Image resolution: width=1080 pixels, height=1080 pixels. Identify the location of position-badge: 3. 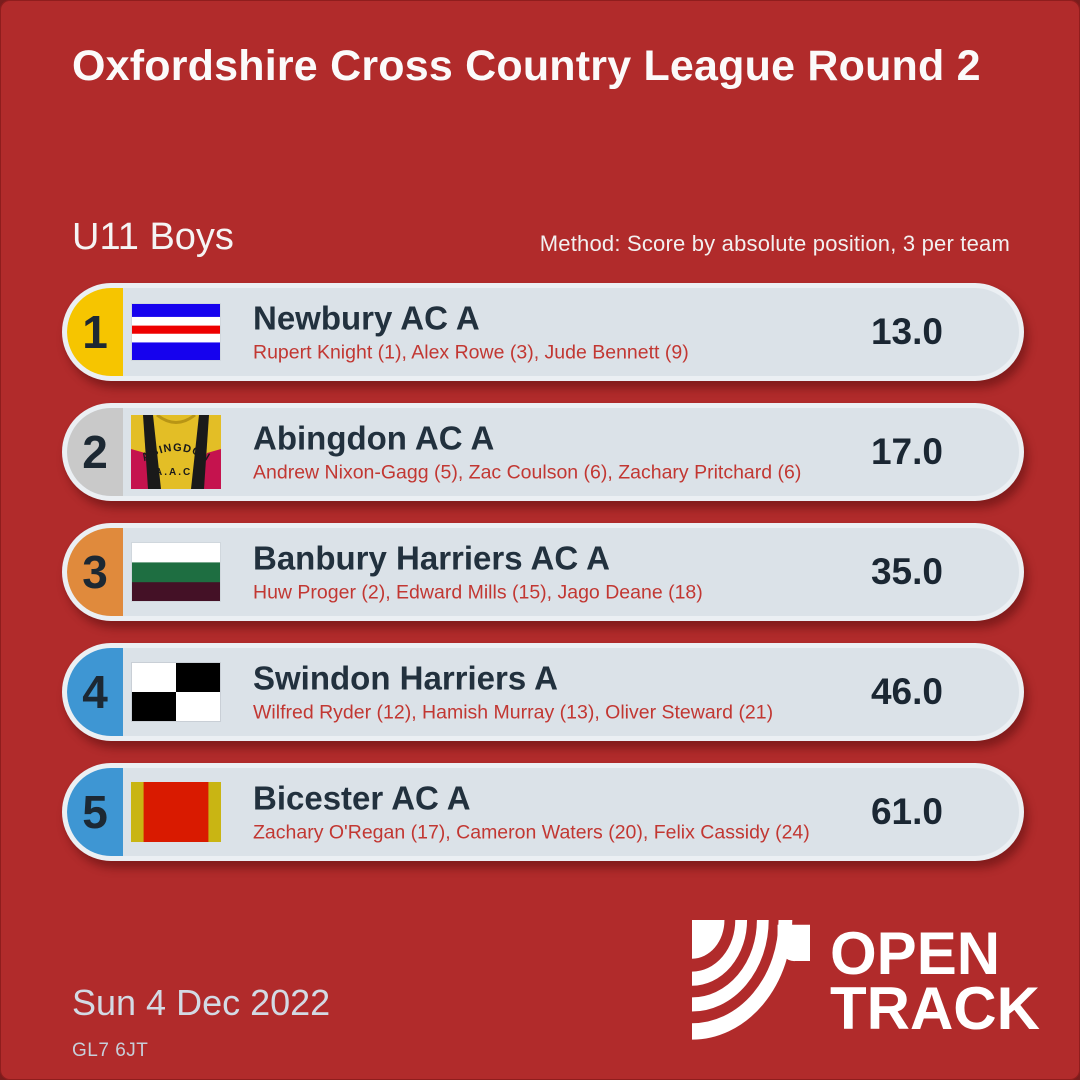
(95, 572).